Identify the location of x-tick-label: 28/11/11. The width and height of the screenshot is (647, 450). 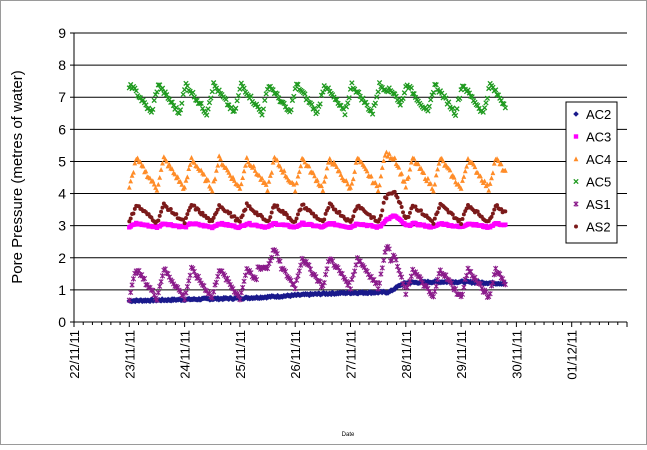
(406, 354).